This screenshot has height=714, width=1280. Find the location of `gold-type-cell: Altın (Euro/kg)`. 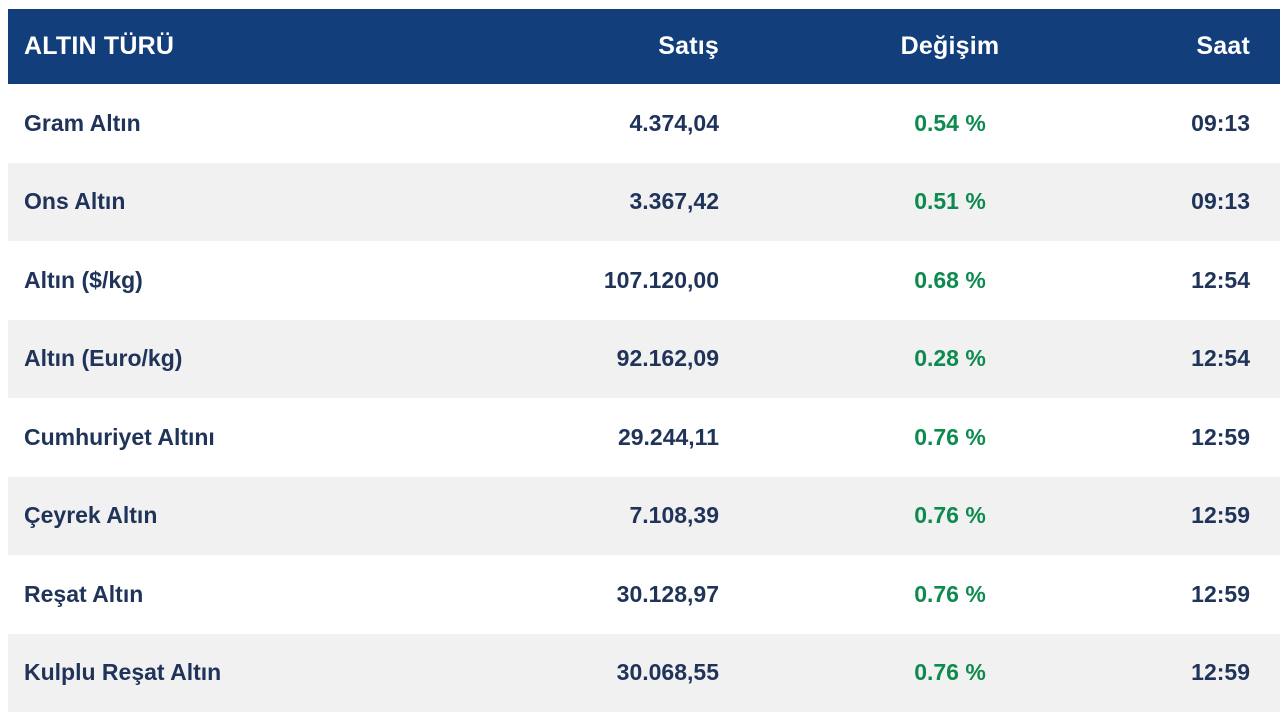

gold-type-cell: Altın (Euro/kg) is located at coordinates (103, 358).